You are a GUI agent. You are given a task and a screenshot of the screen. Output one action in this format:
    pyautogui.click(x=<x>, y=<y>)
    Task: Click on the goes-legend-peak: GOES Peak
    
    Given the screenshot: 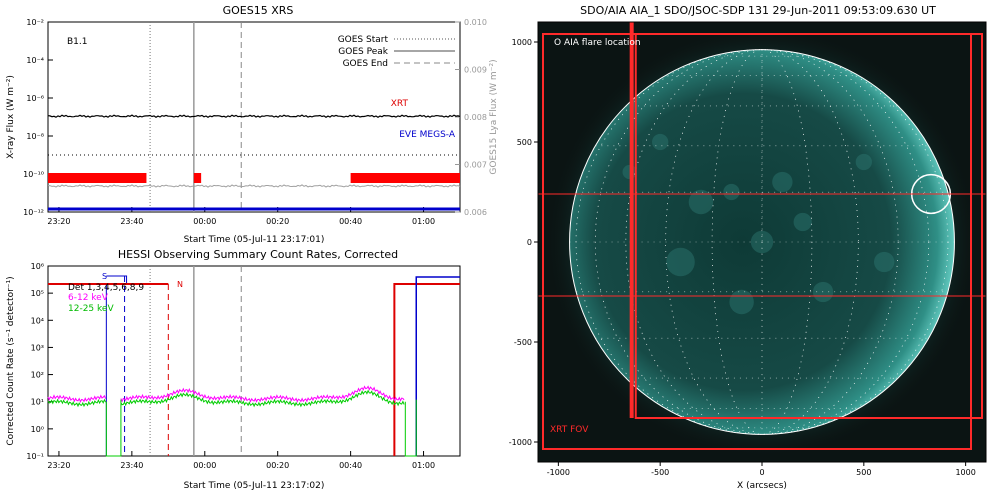 What is the action you would take?
    pyautogui.click(x=363, y=52)
    